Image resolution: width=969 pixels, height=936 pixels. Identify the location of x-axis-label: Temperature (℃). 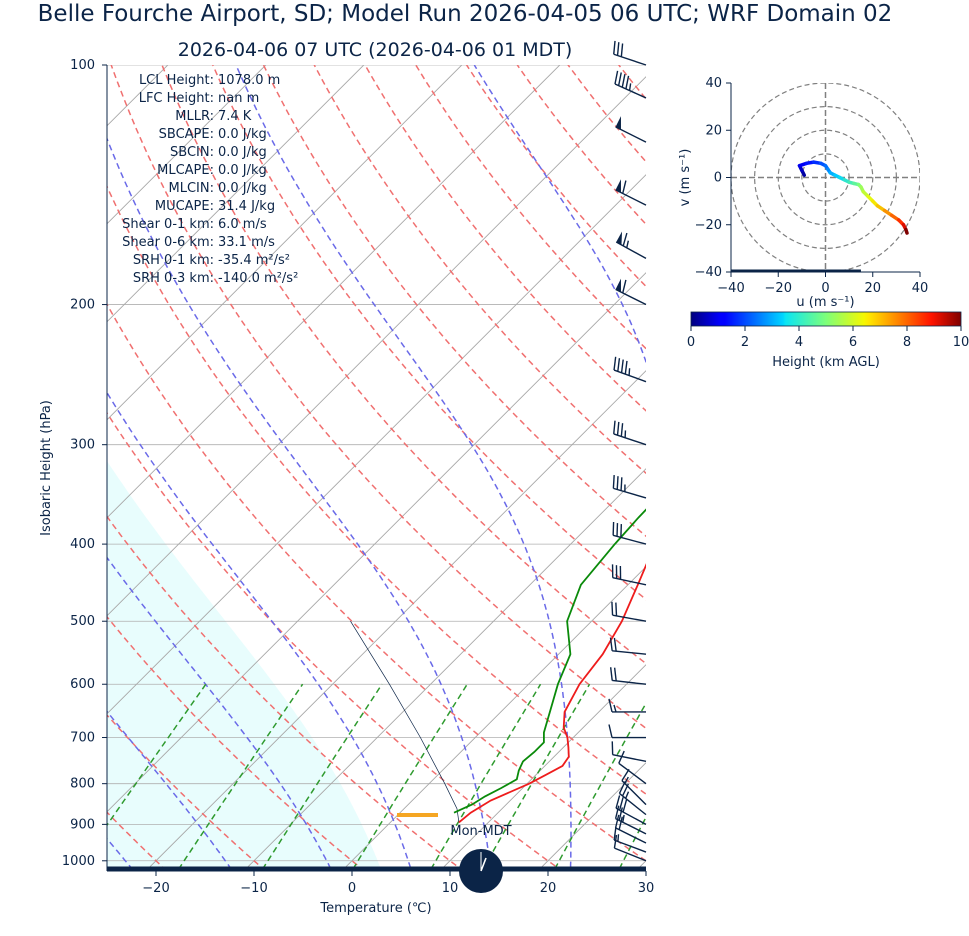
(375, 908).